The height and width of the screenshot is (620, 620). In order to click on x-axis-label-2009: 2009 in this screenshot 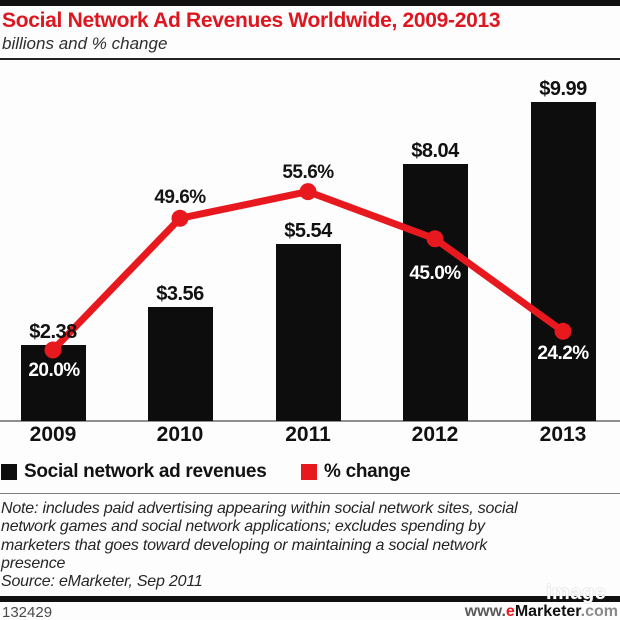, I will do `click(53, 434)`.